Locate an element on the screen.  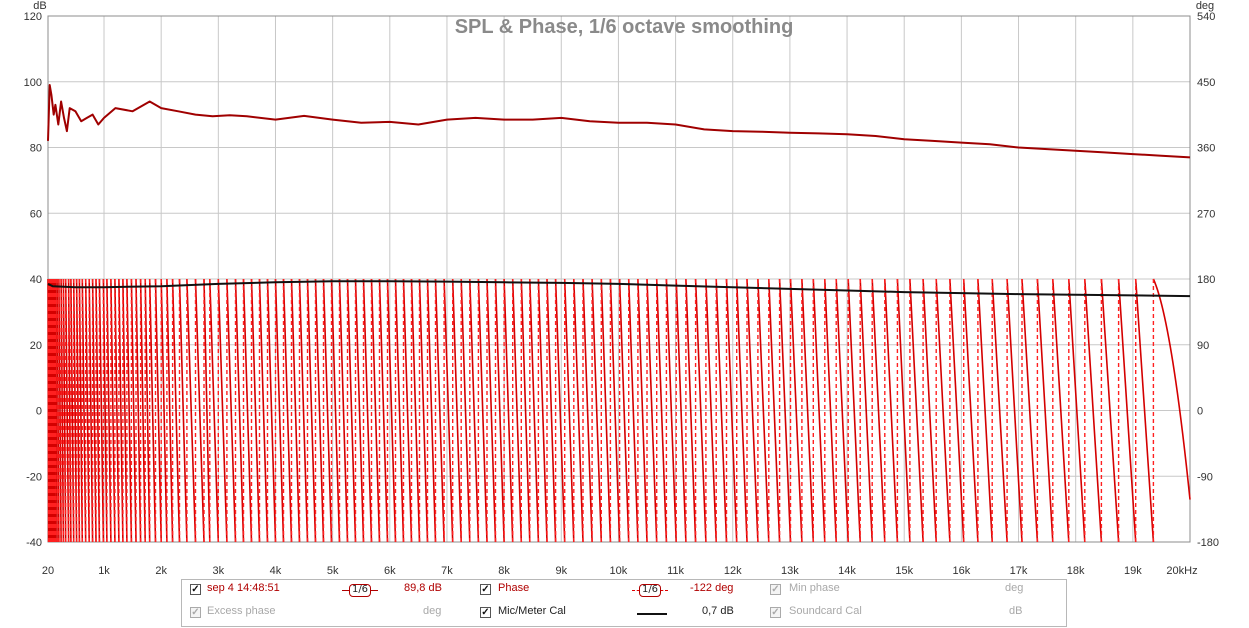
left-tick-label: -40 is located at coordinates (34, 543).